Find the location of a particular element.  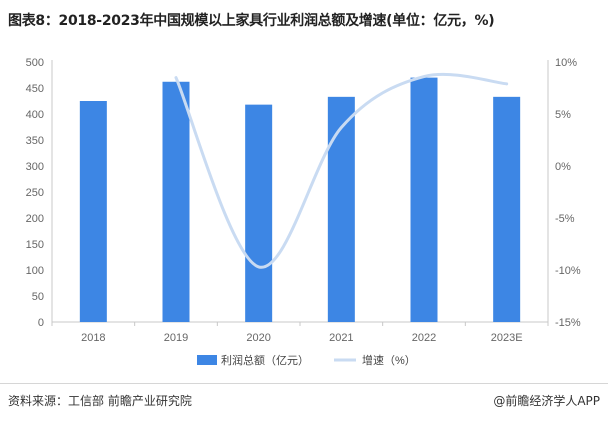

x-axis-category-label: 2021 is located at coordinates (341, 338).